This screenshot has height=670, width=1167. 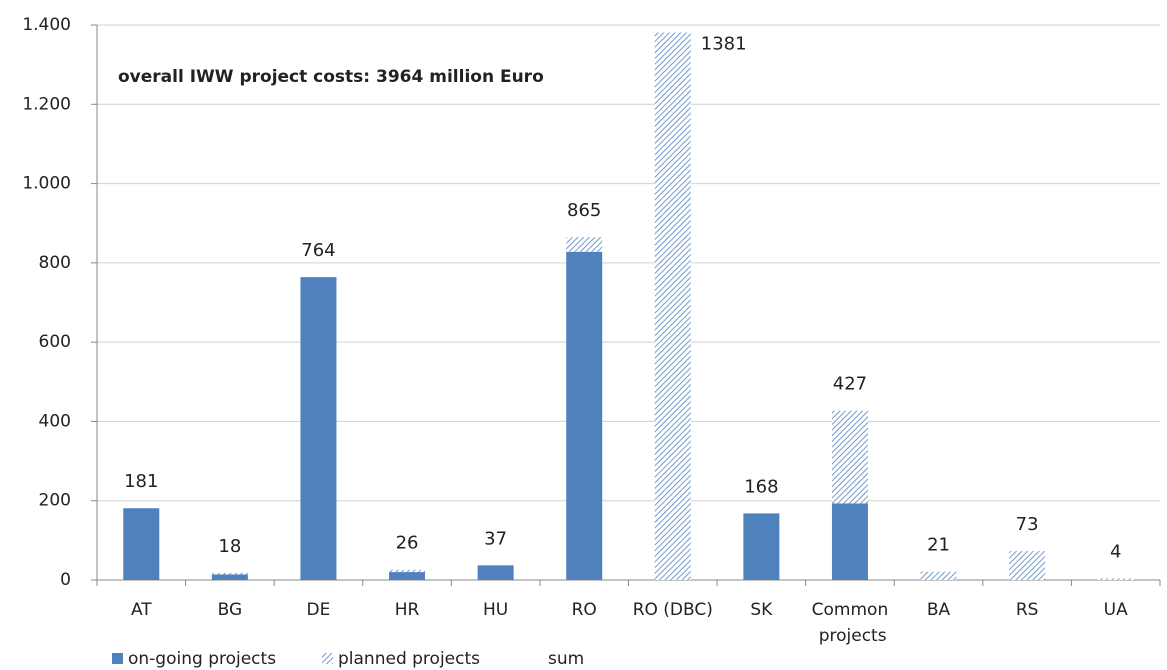 I want to click on sum-label: 427, so click(x=850, y=384).